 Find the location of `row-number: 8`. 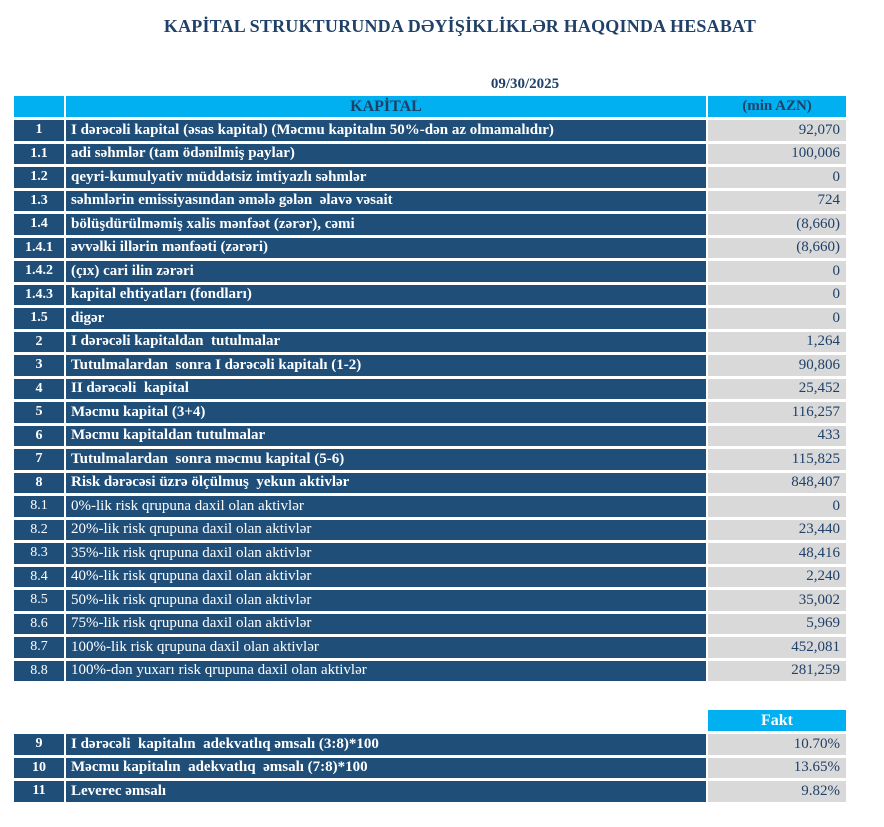

row-number: 8 is located at coordinates (39, 482).